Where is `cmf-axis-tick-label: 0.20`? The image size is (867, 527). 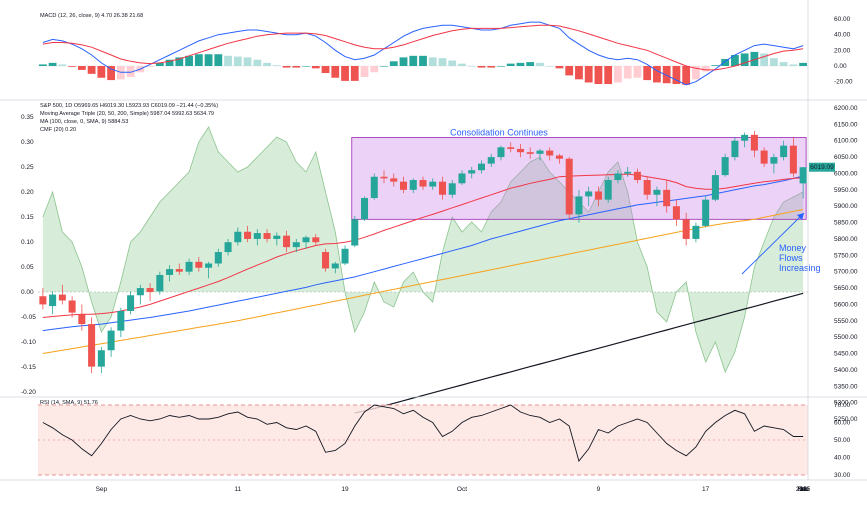
cmf-axis-tick-label: 0.20 is located at coordinates (27, 192).